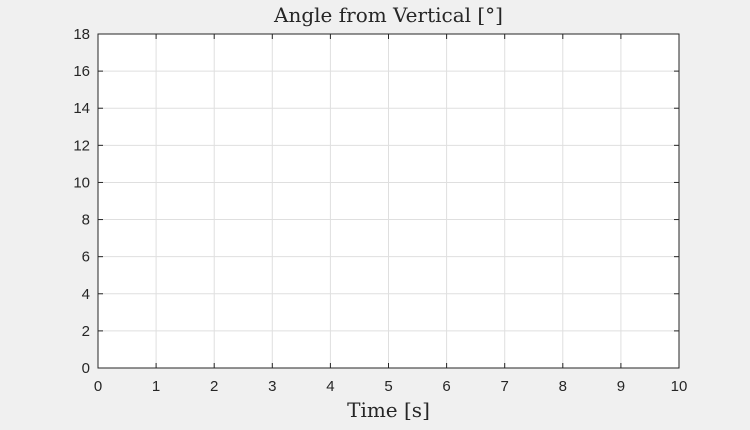 This screenshot has height=430, width=750. Describe the element at coordinates (81, 145) in the screenshot. I see `y-tick-label: 12` at that location.